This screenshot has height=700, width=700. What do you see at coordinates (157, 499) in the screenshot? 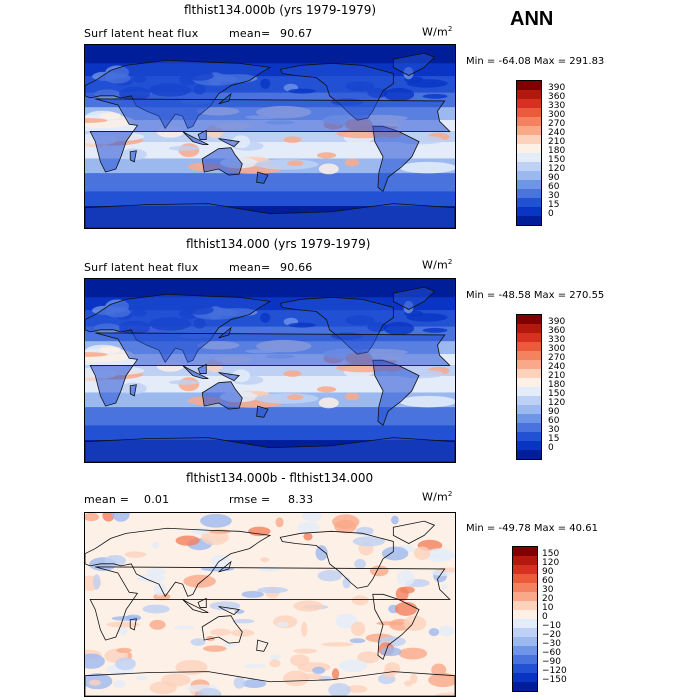
I see `panel-3-mean-value: 0.01` at bounding box center [157, 499].